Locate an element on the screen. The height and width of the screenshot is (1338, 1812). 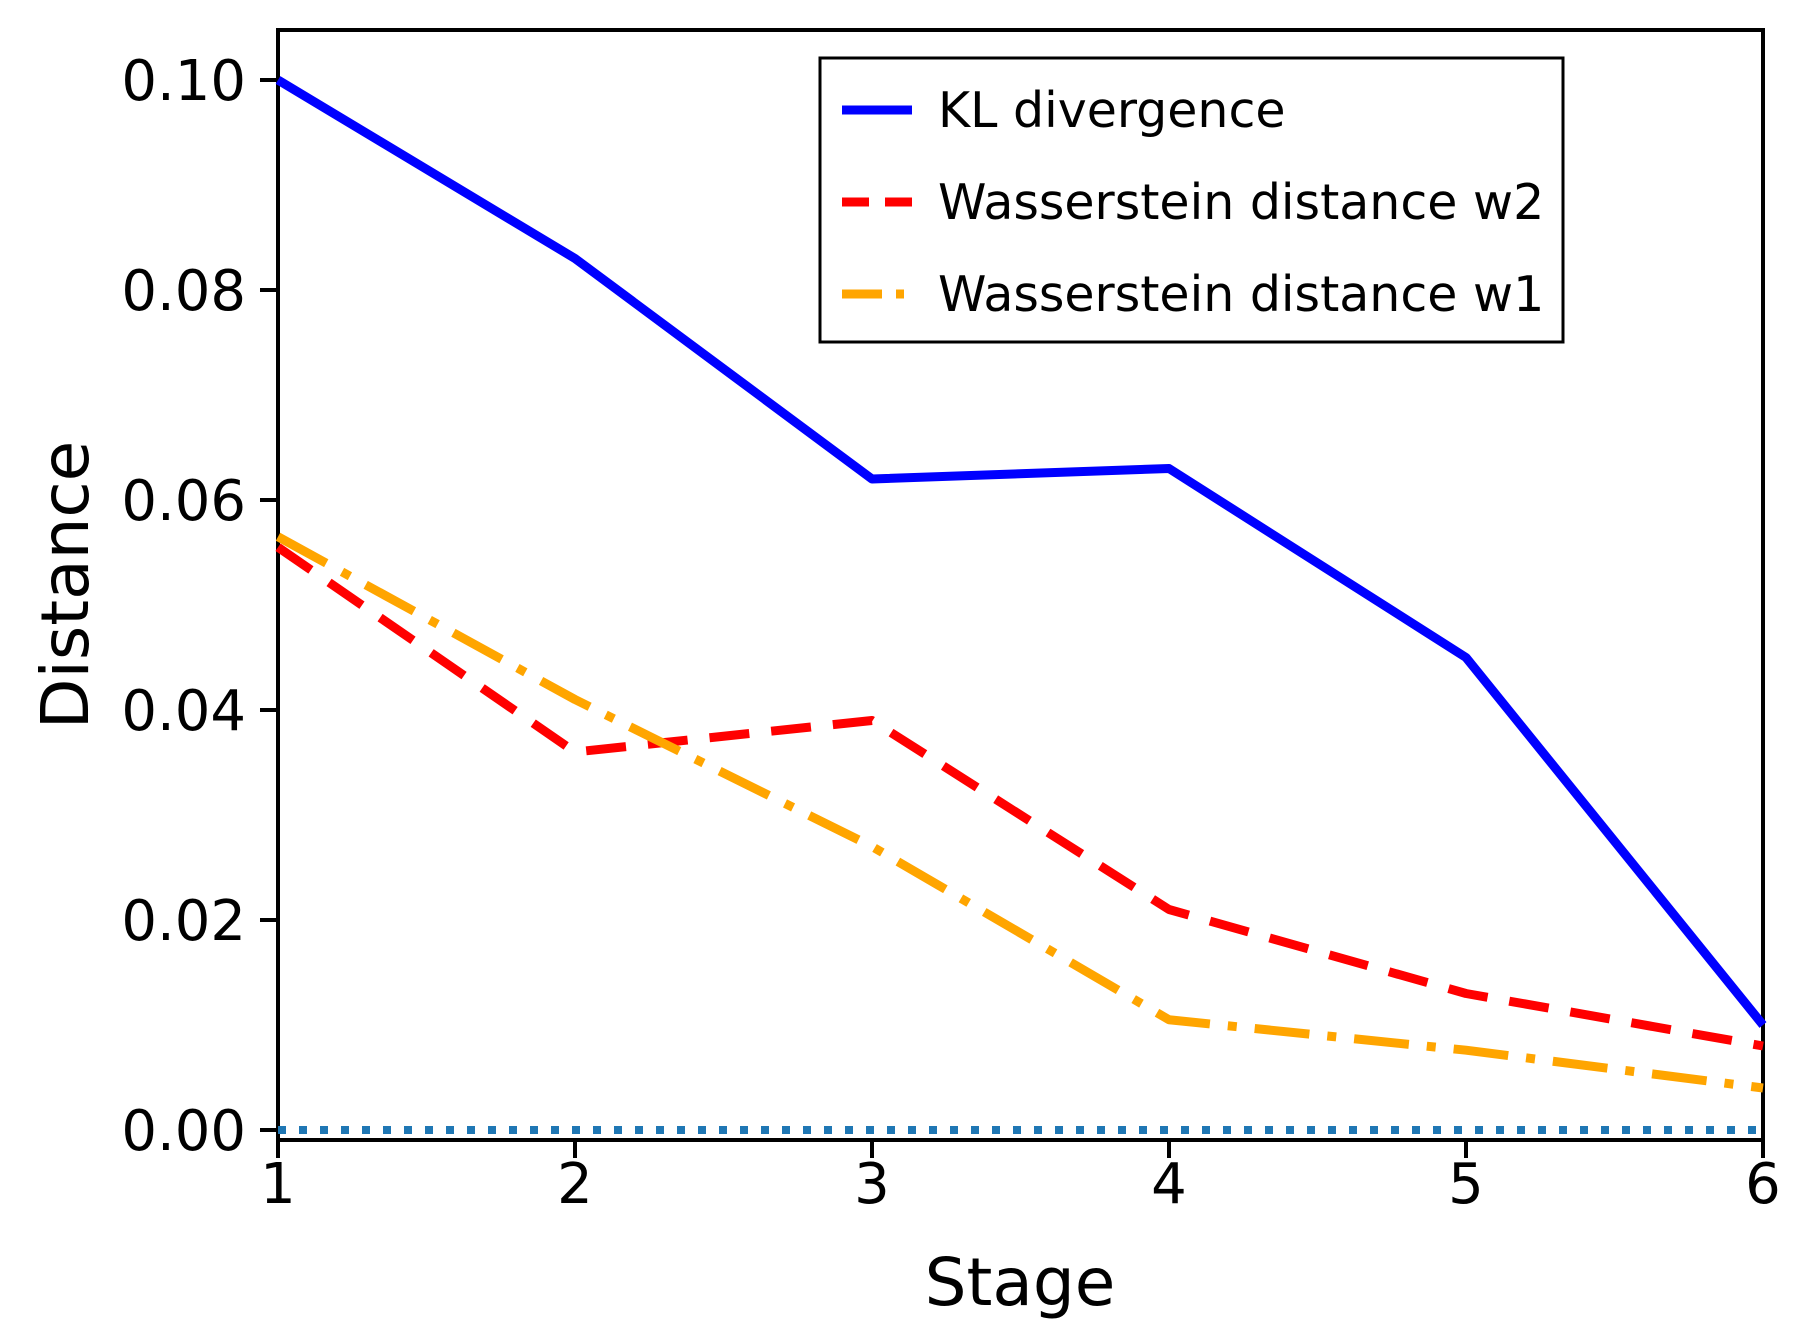
x-tick-label: 4 is located at coordinates (1169, 1184).